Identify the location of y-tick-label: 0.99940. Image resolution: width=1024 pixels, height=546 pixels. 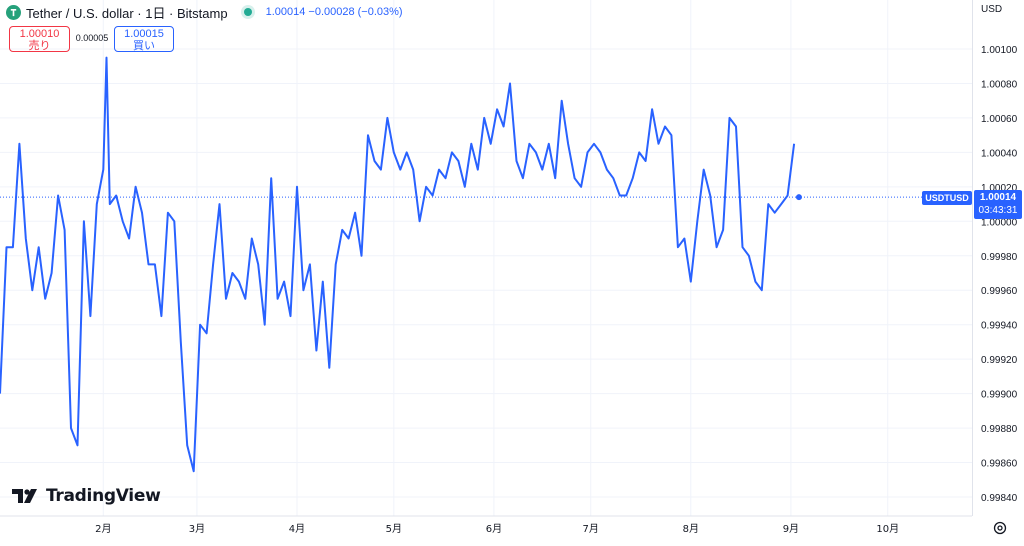
(999, 326).